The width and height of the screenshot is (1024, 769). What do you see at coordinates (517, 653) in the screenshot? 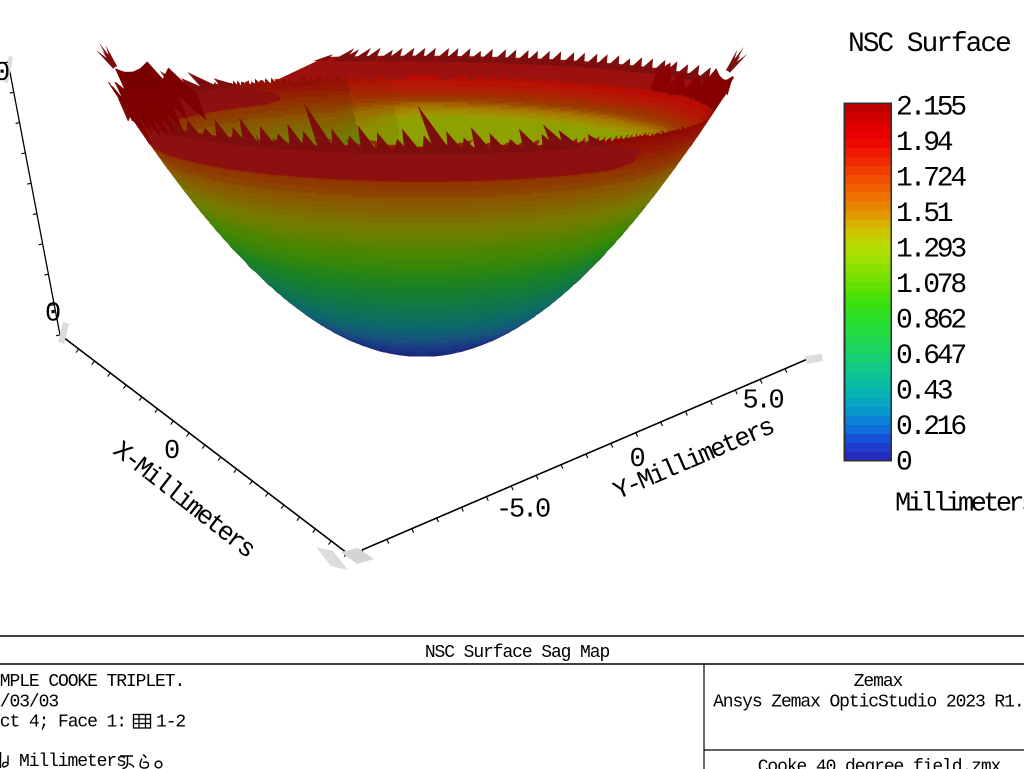
I see `svg-text: NSC Surface Sag Map` at bounding box center [517, 653].